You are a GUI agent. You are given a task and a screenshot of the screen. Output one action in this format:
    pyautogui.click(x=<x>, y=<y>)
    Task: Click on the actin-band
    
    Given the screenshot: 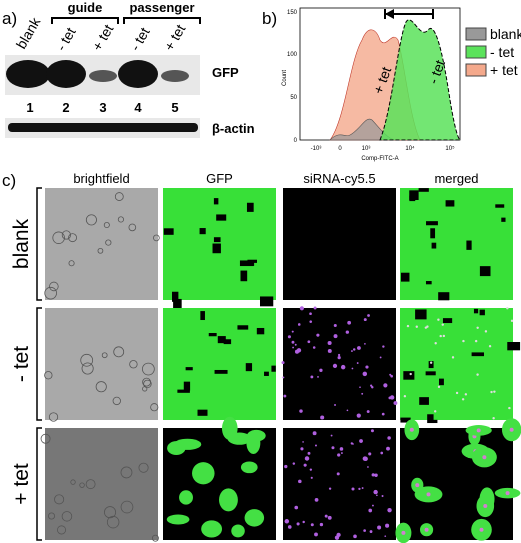 What is the action you would take?
    pyautogui.click(x=103, y=127)
    